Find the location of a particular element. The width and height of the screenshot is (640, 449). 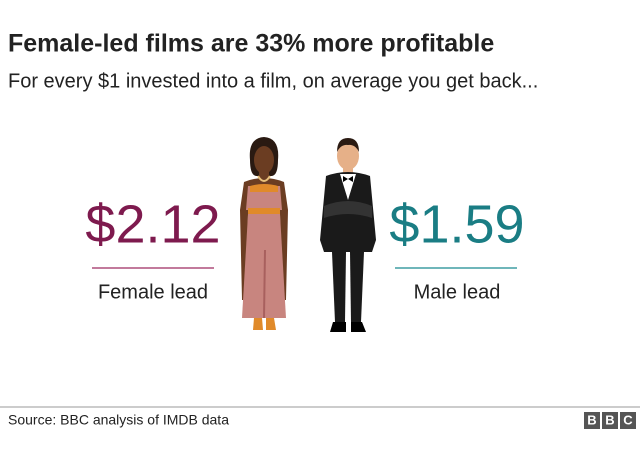

female-value: $2.12 is located at coordinates (152, 224).